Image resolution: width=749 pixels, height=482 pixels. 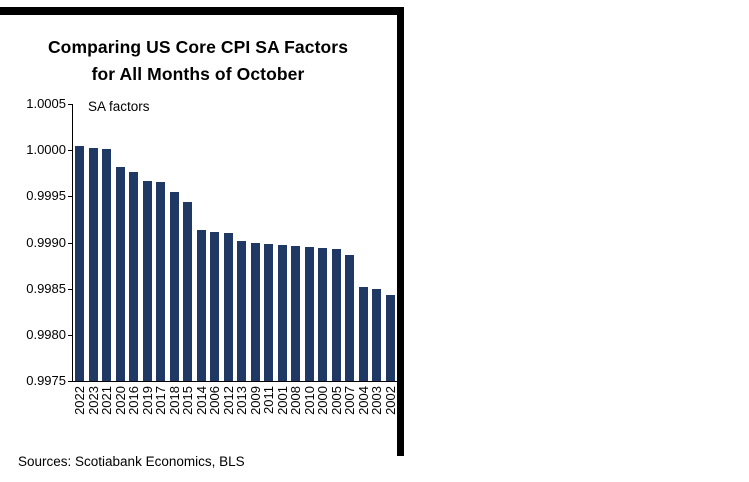 I want to click on y-axis-tick-label: 1.0000, so click(x=46, y=150).